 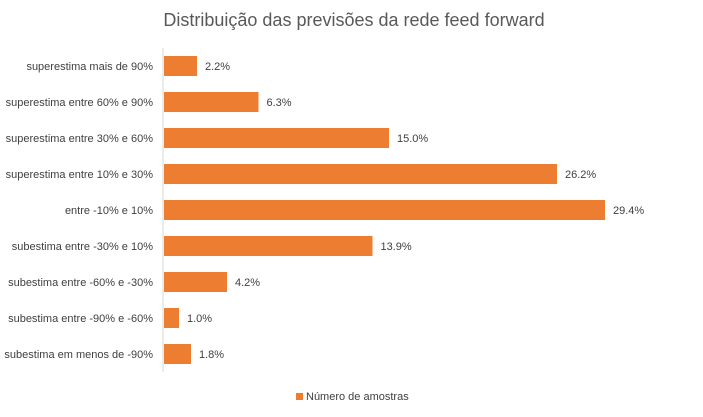 What do you see at coordinates (89, 67) in the screenshot?
I see `category-label: superestima mais de 90%` at bounding box center [89, 67].